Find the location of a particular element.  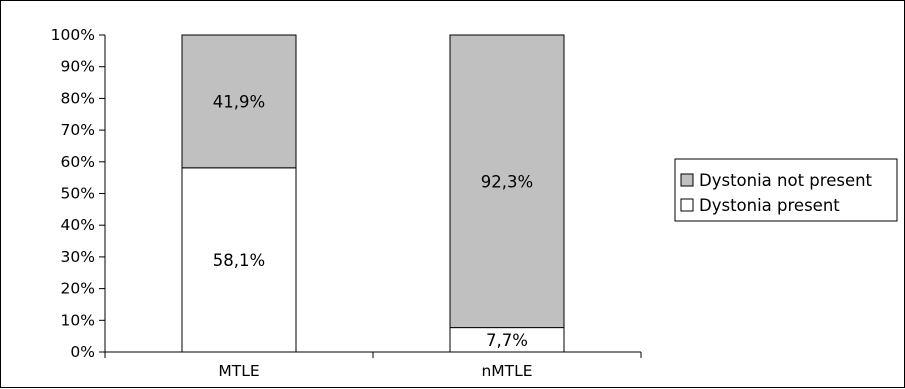

y-tick-label: 50% is located at coordinates (78, 194).